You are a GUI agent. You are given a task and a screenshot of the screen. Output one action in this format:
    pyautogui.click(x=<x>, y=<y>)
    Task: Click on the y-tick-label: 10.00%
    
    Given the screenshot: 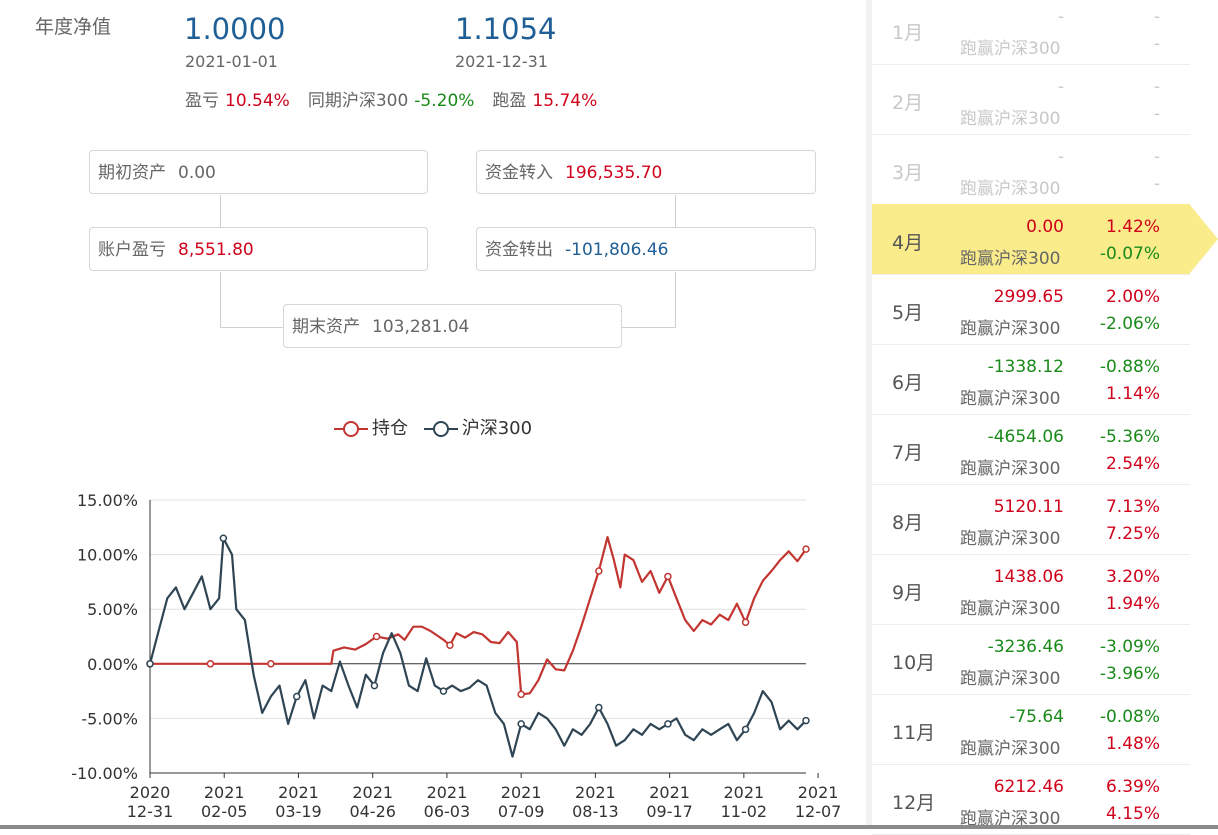 What is the action you would take?
    pyautogui.click(x=107, y=555)
    